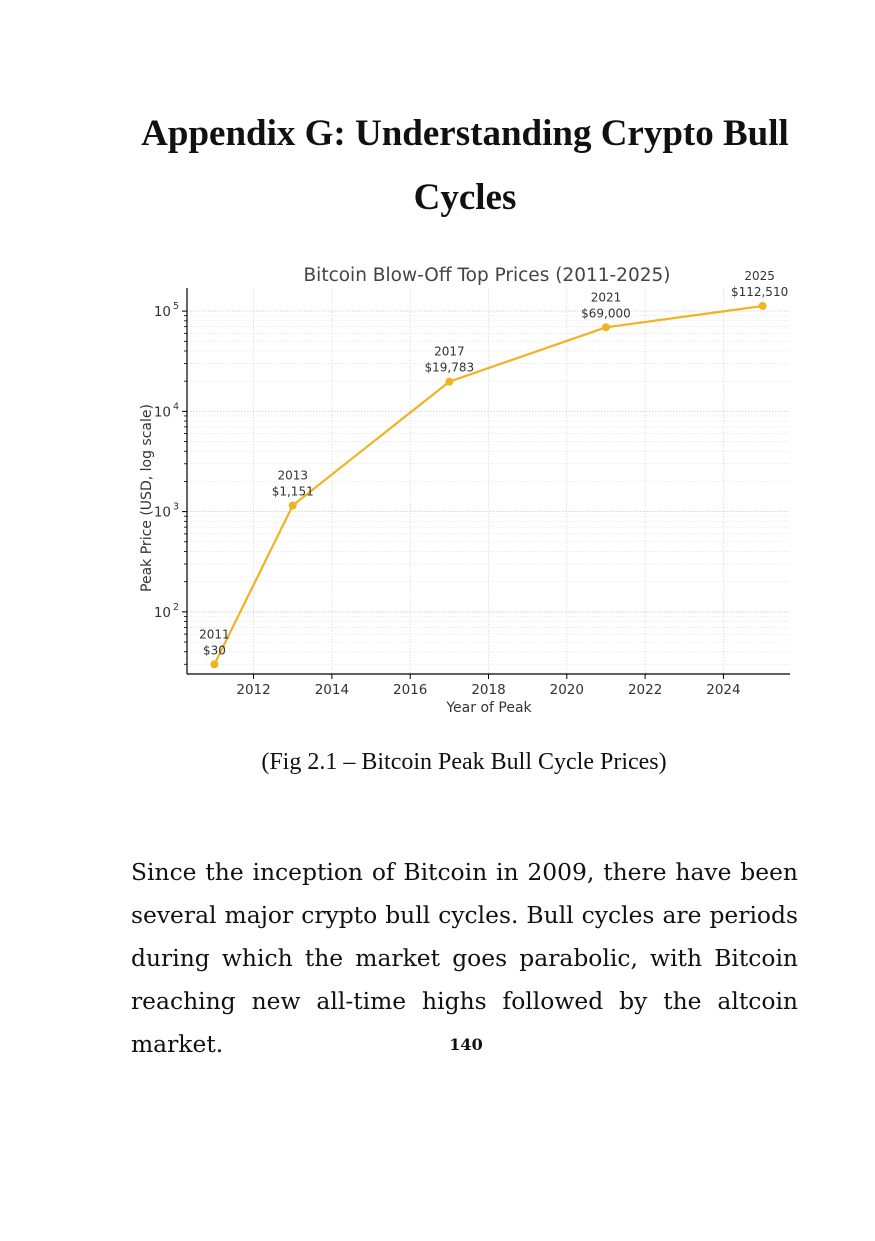  Describe the element at coordinates (466, 1044) in the screenshot. I see `page-number: 140` at that location.